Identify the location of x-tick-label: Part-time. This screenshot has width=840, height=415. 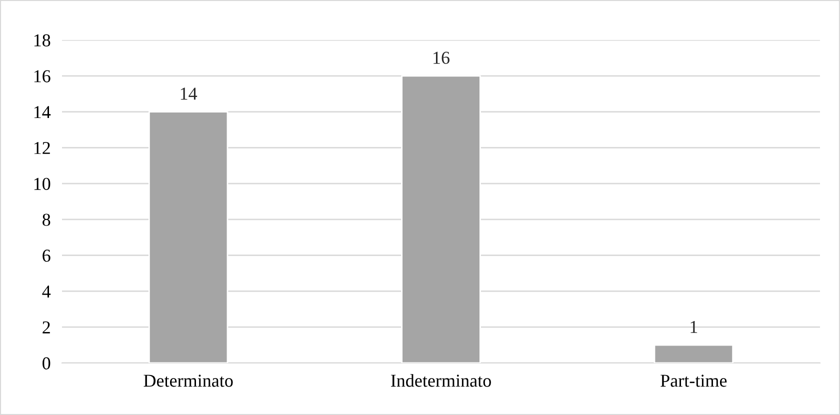
(693, 380).